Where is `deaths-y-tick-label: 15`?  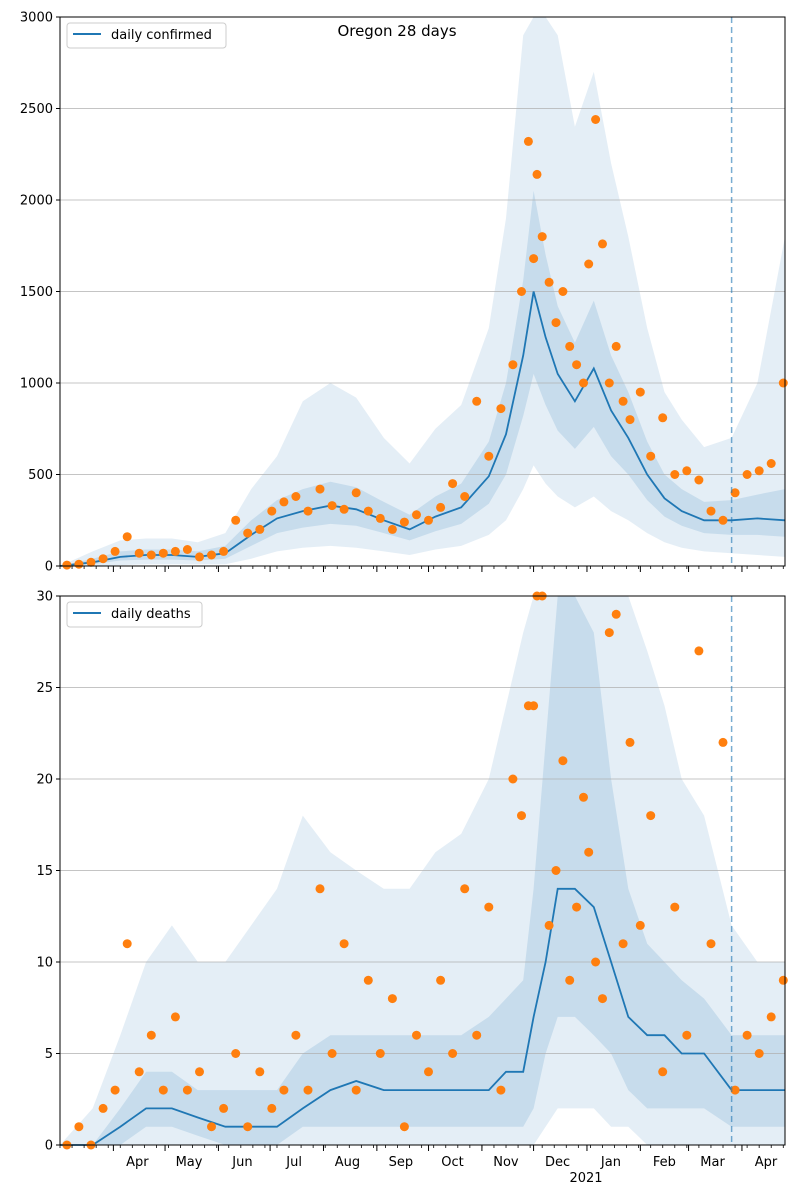
deaths-y-tick-label: 15 is located at coordinates (44, 871).